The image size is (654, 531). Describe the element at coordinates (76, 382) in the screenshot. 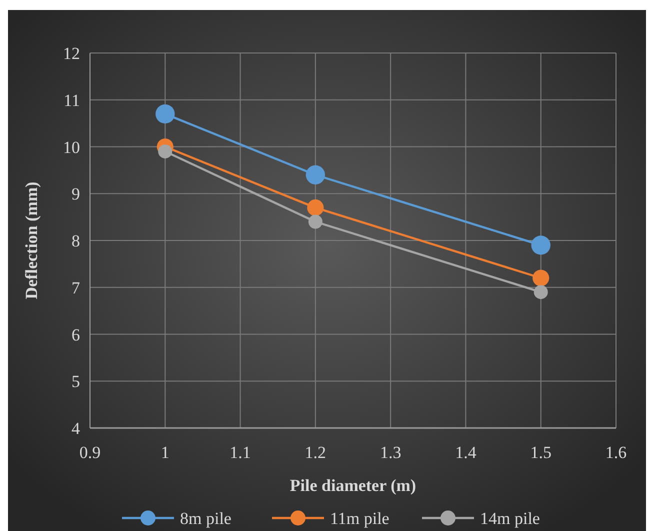

I see `y-tick-label: 5` at that location.